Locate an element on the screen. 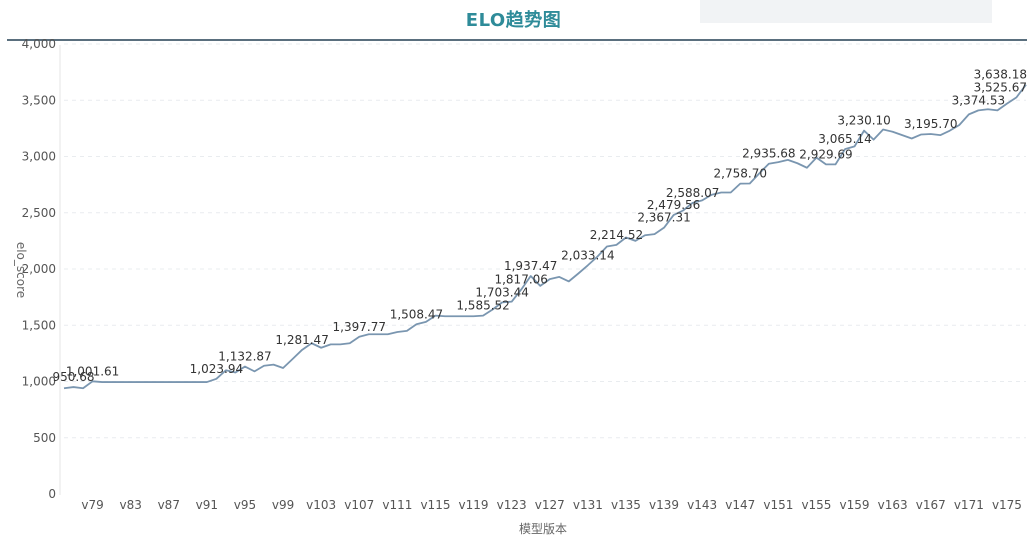 Image resolution: width=1034 pixels, height=545 pixels. y-axis-title: elo_score is located at coordinates (21, 270).